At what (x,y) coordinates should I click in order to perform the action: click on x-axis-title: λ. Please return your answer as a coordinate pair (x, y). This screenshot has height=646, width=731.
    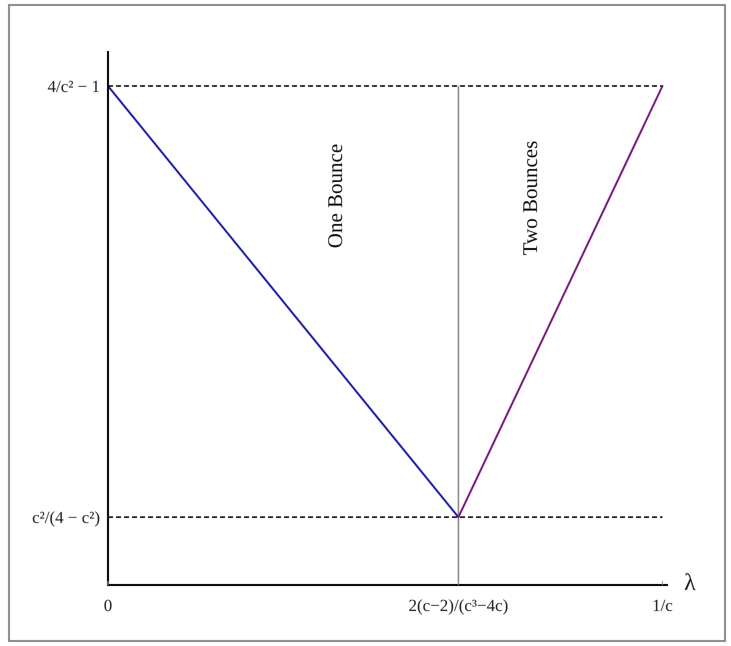
    Looking at the image, I should click on (690, 583).